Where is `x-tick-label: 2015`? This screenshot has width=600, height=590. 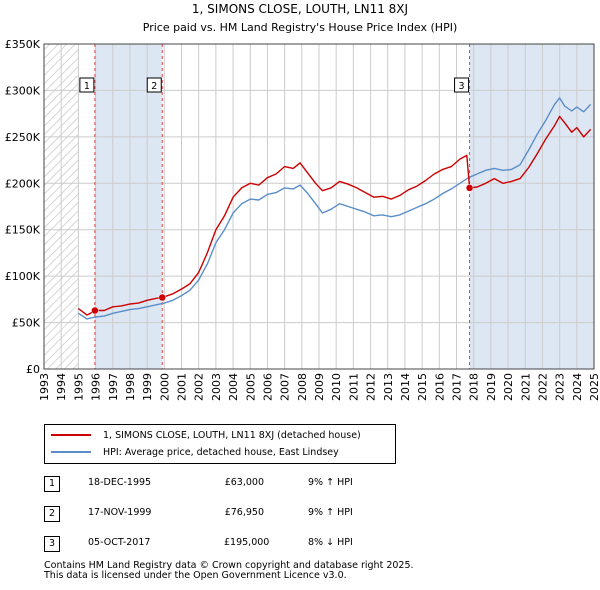 x-tick-label: 2015 is located at coordinates (422, 387).